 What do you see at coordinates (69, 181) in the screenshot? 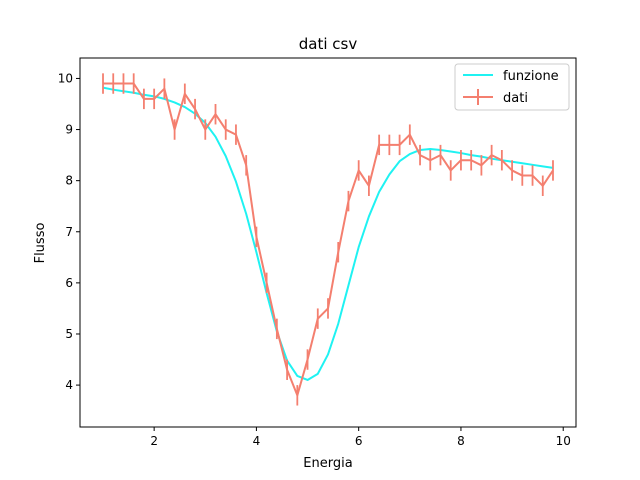
I see `y-tick-label-4: 8` at bounding box center [69, 181].